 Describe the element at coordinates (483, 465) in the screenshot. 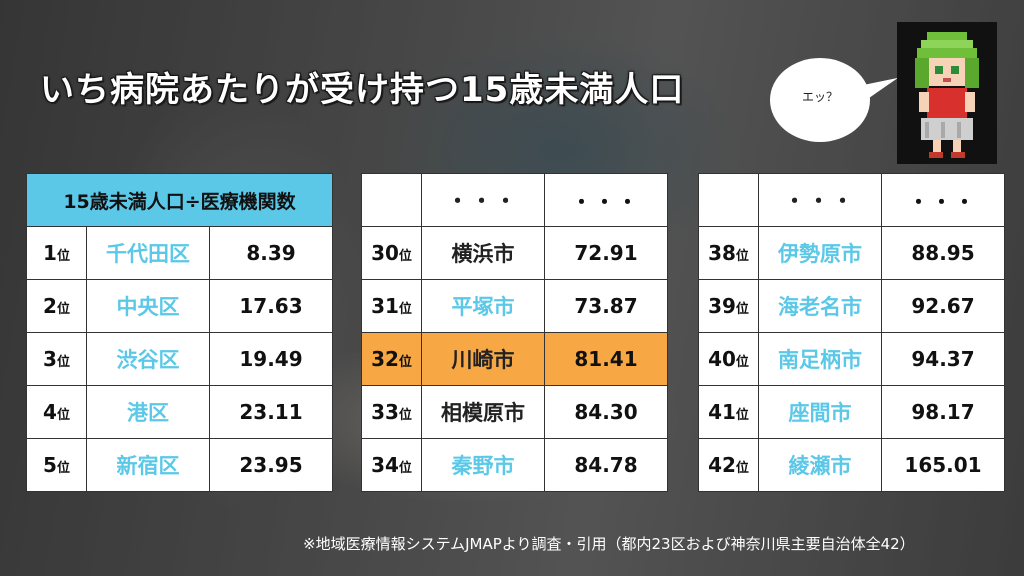

I see `municipality-name: 秦野市` at that location.